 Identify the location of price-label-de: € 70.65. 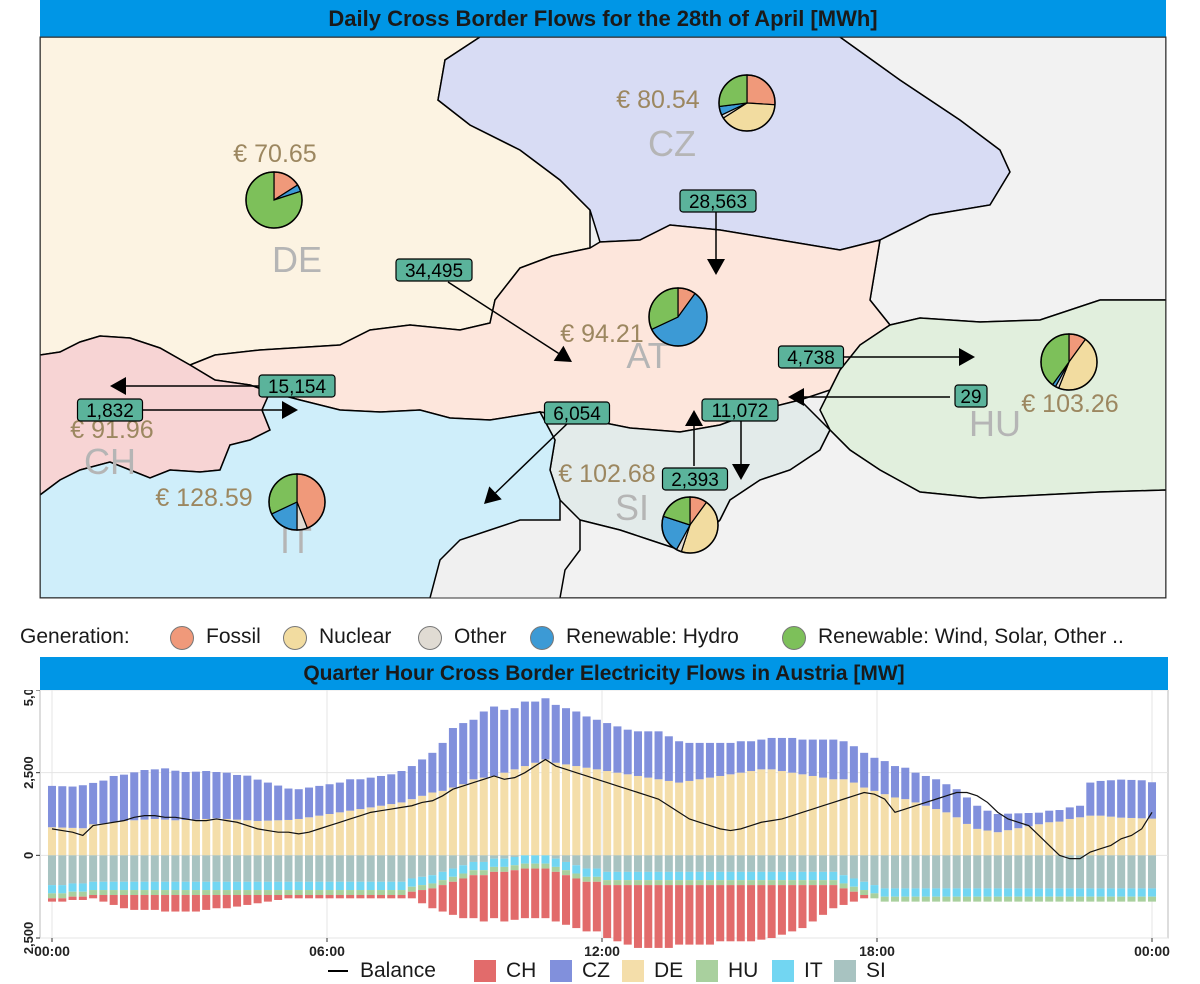
(274, 154).